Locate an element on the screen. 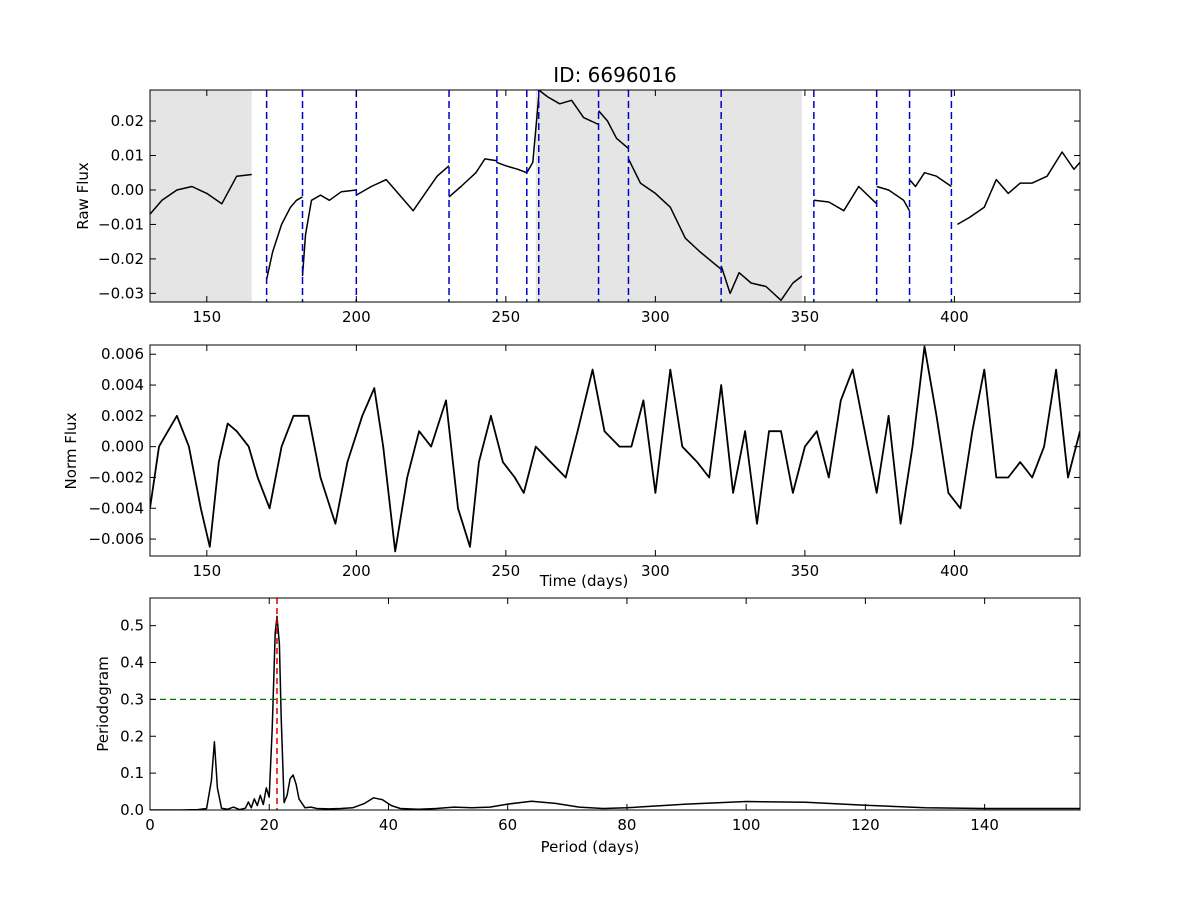  raw-flux-y-axis-label: Raw Flux is located at coordinates (83, 196).